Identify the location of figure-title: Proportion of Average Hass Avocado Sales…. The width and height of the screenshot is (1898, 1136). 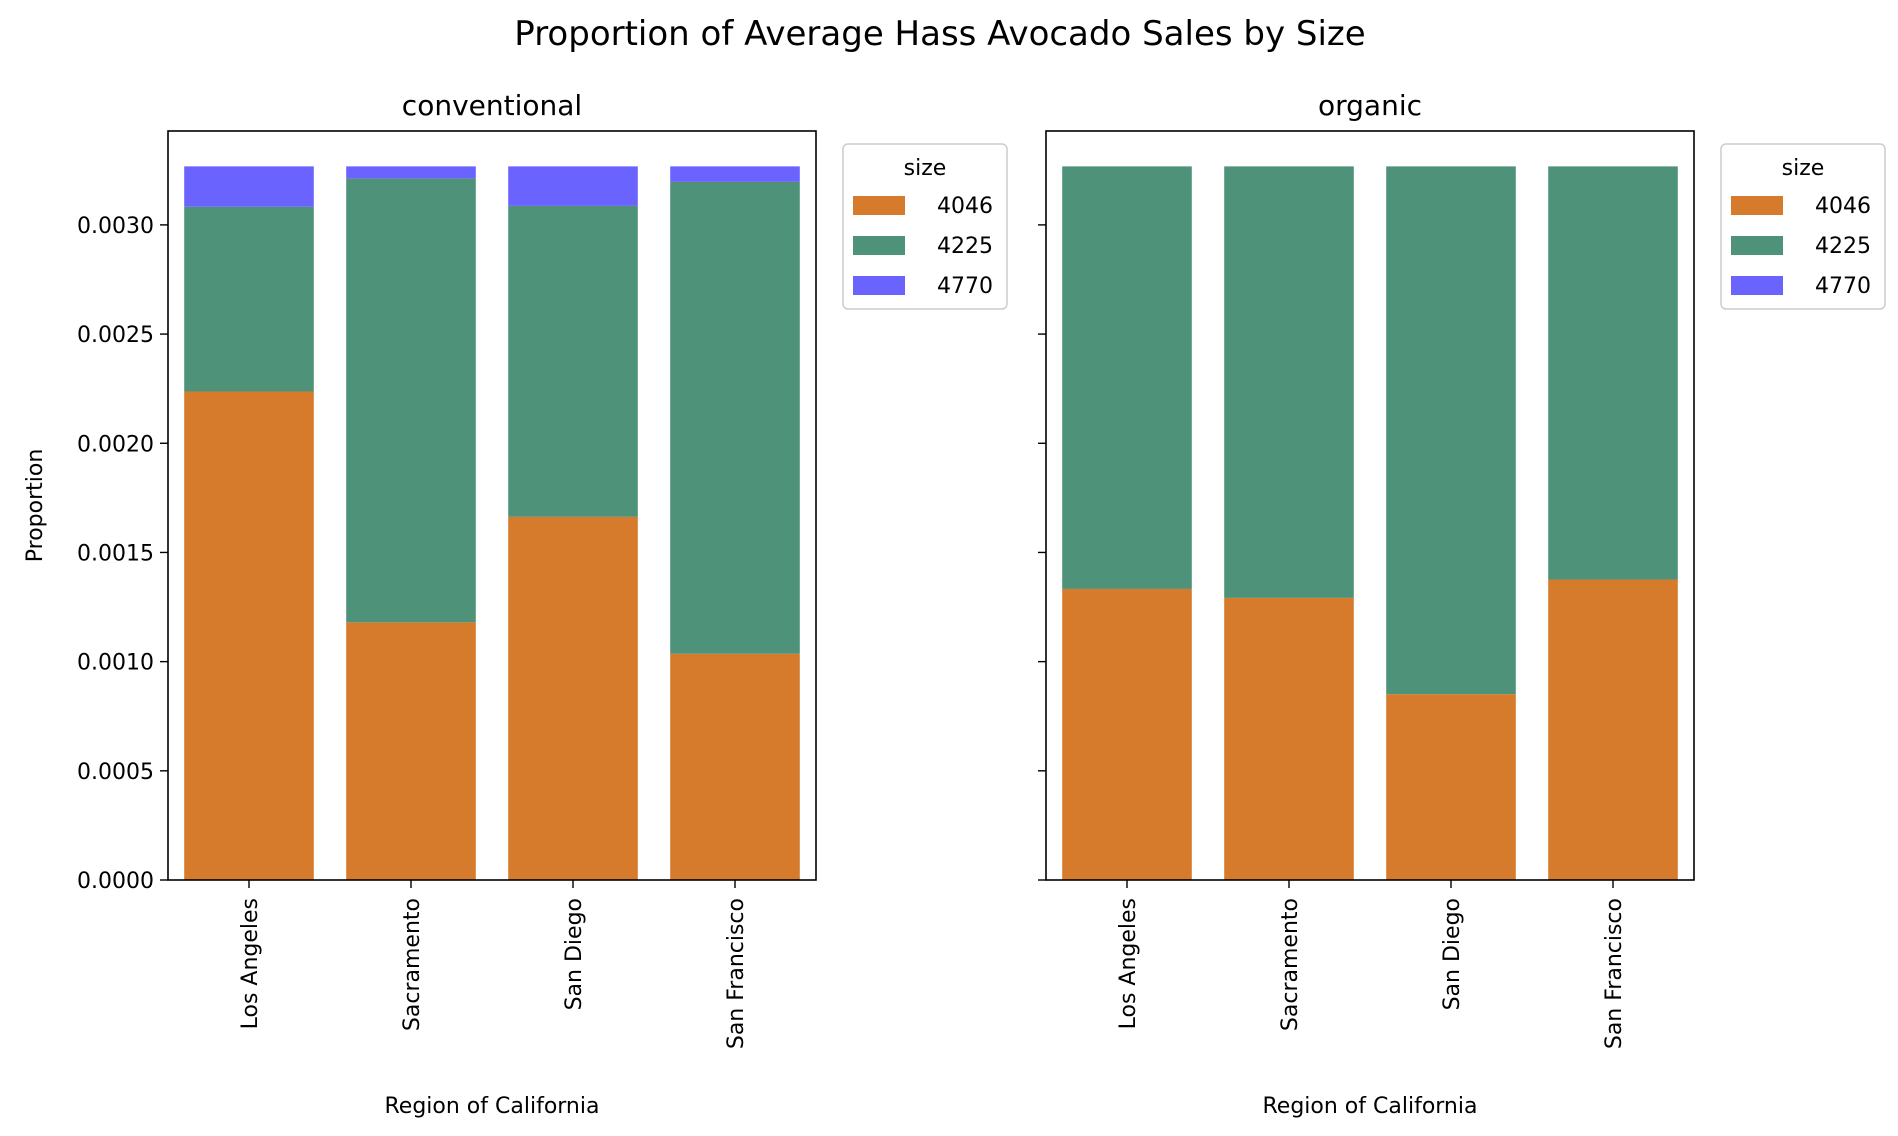
(939, 34).